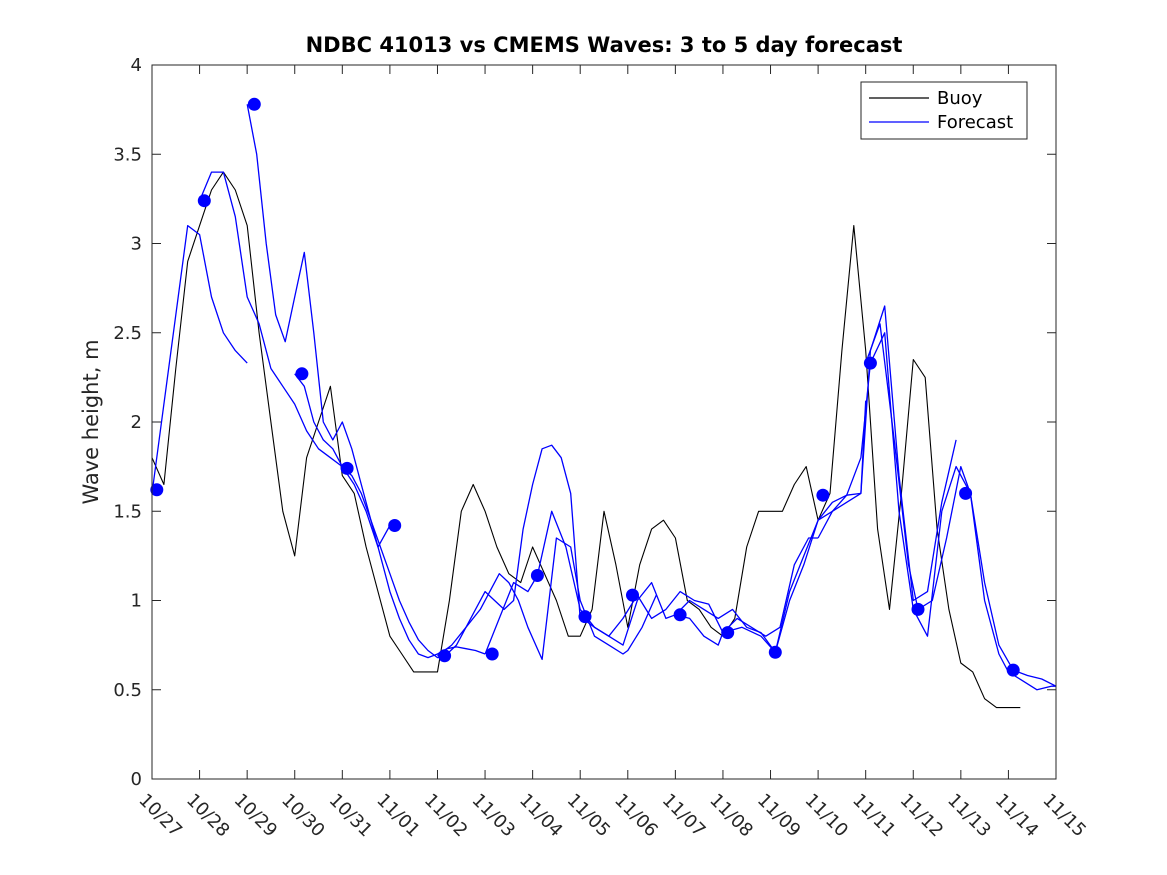  I want to click on legend: Buoy Forecast, so click(944, 110).